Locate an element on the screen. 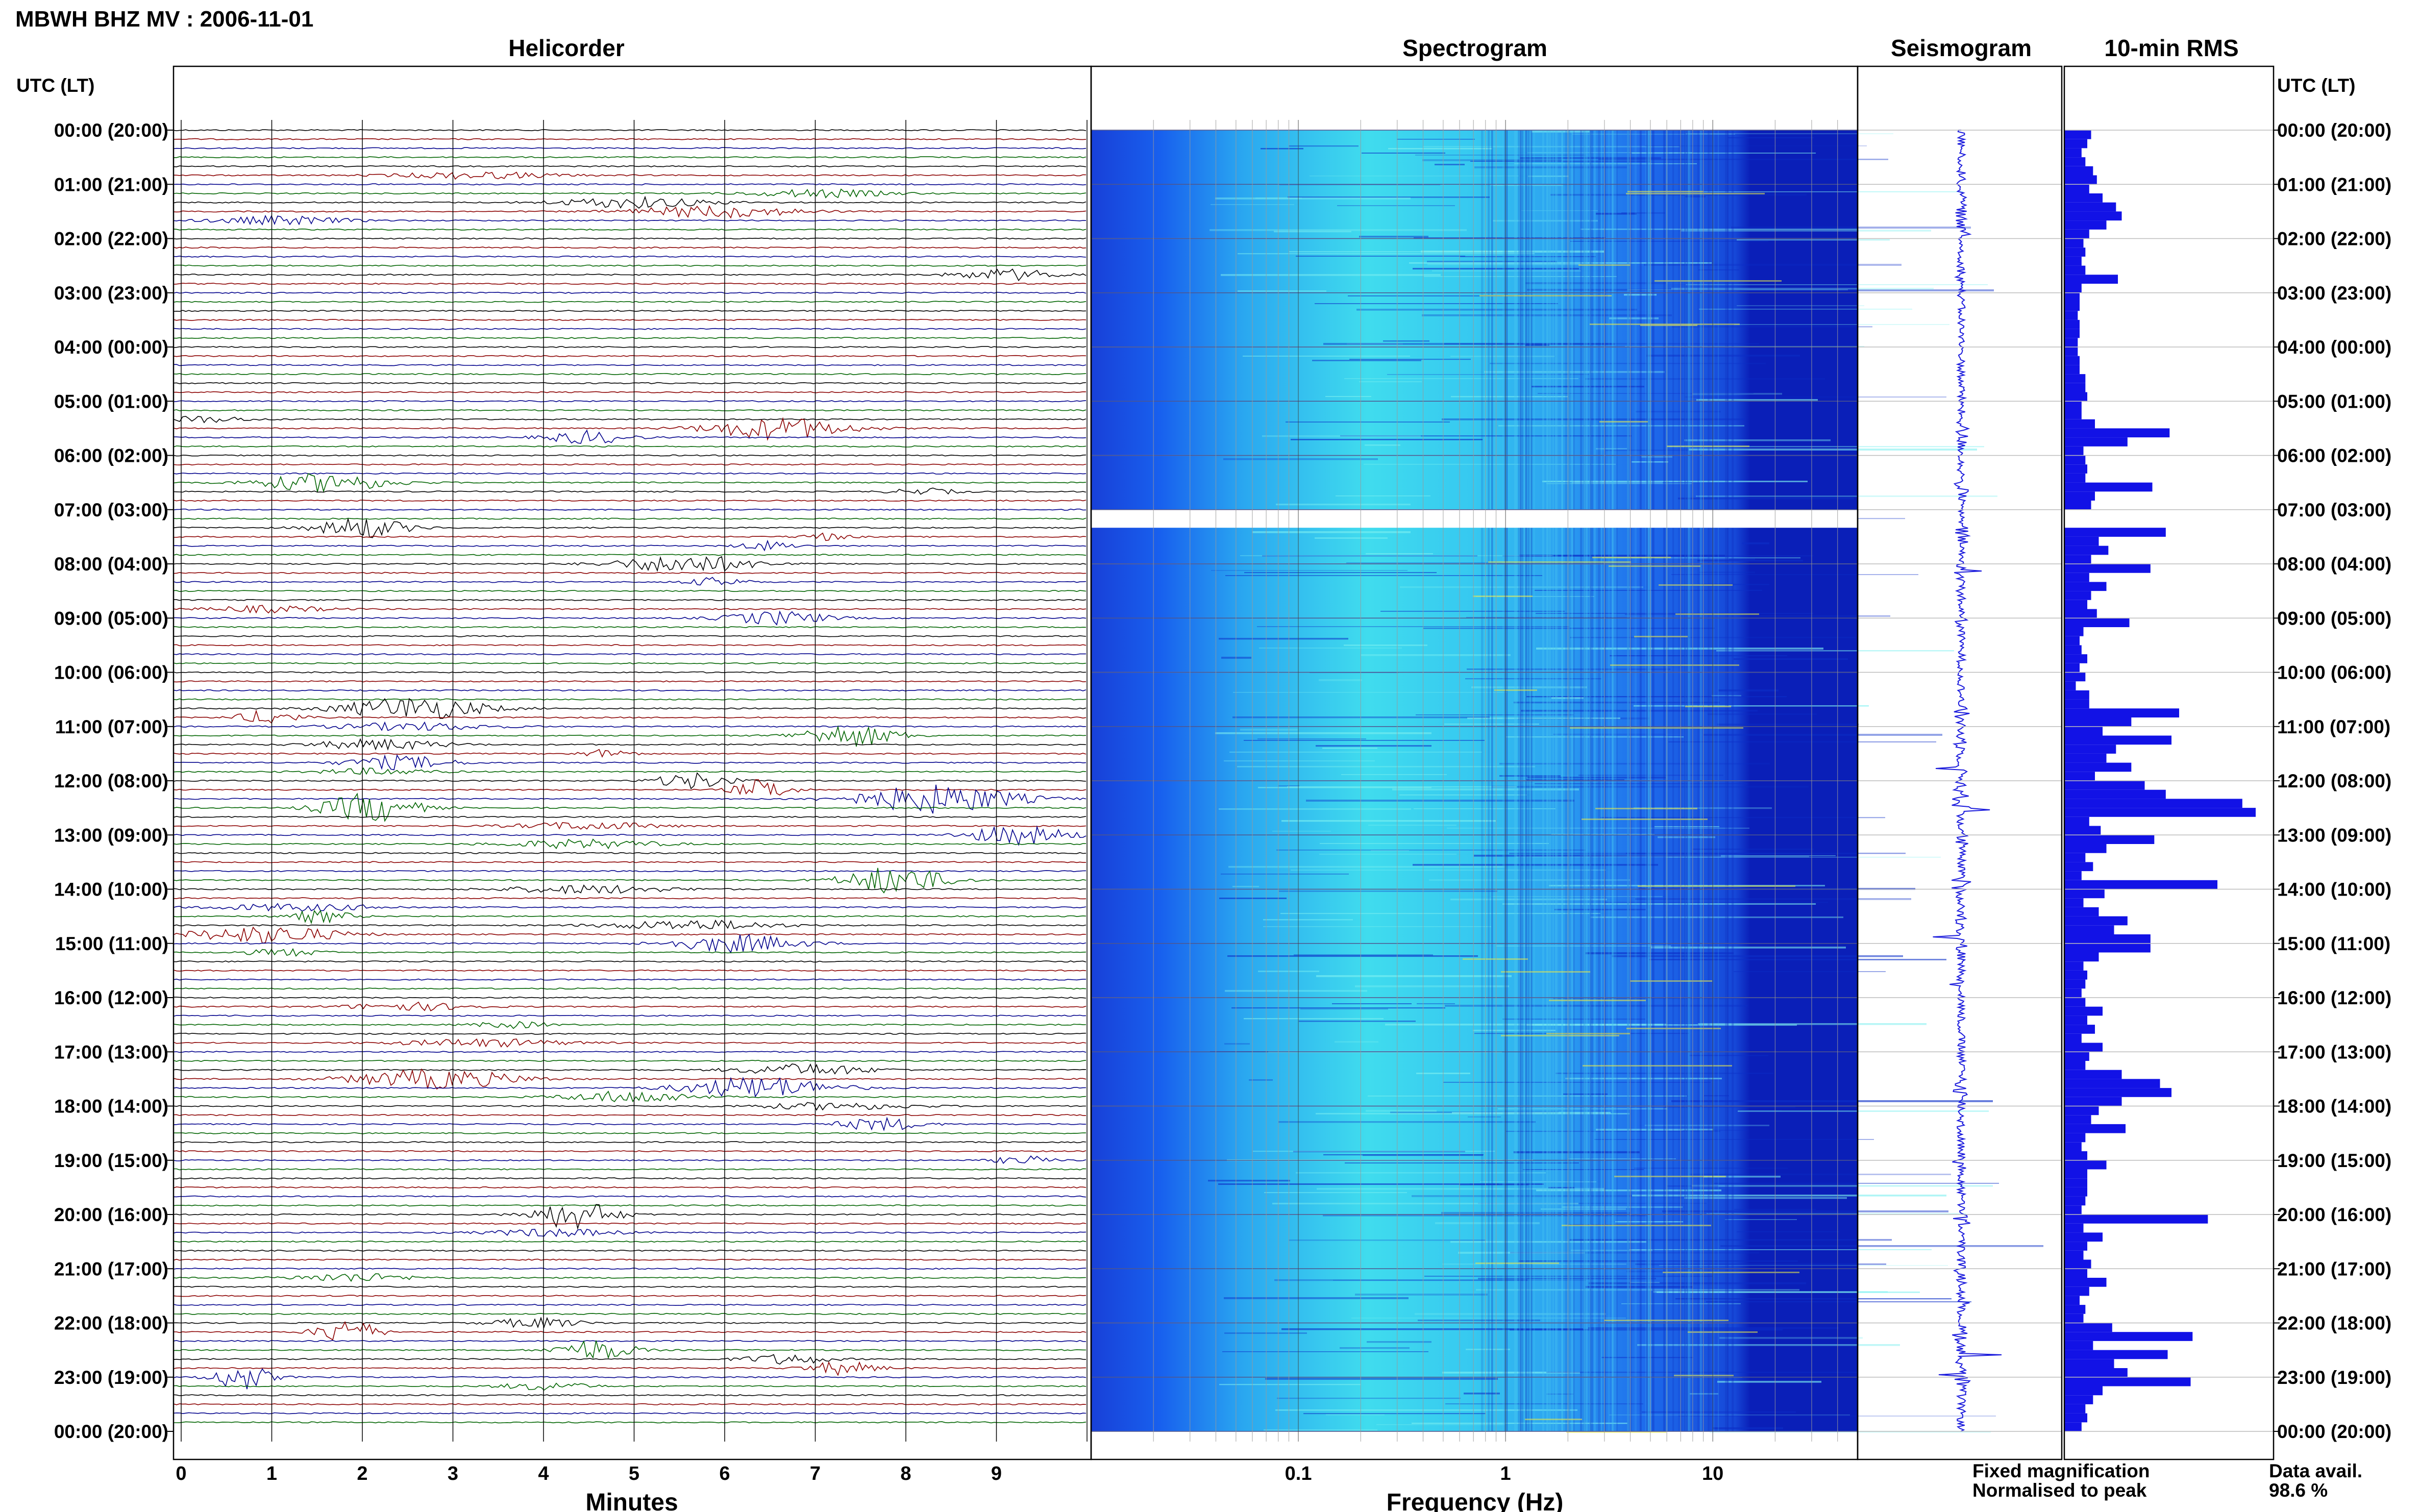 The image size is (2419, 1512). minute-tick-label: 3 is located at coordinates (453, 1473).